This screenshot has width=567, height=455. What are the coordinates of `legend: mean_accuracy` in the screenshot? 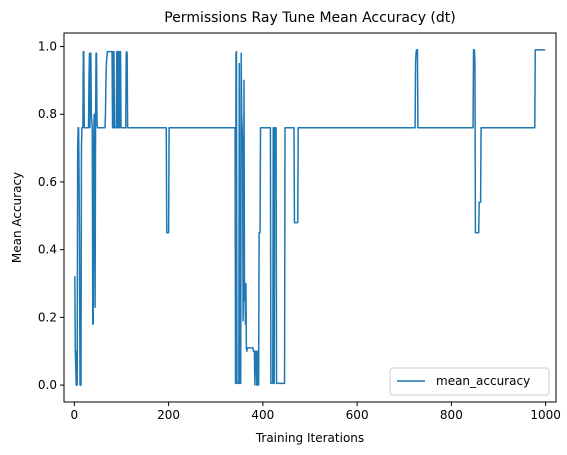 It's located at (469, 381).